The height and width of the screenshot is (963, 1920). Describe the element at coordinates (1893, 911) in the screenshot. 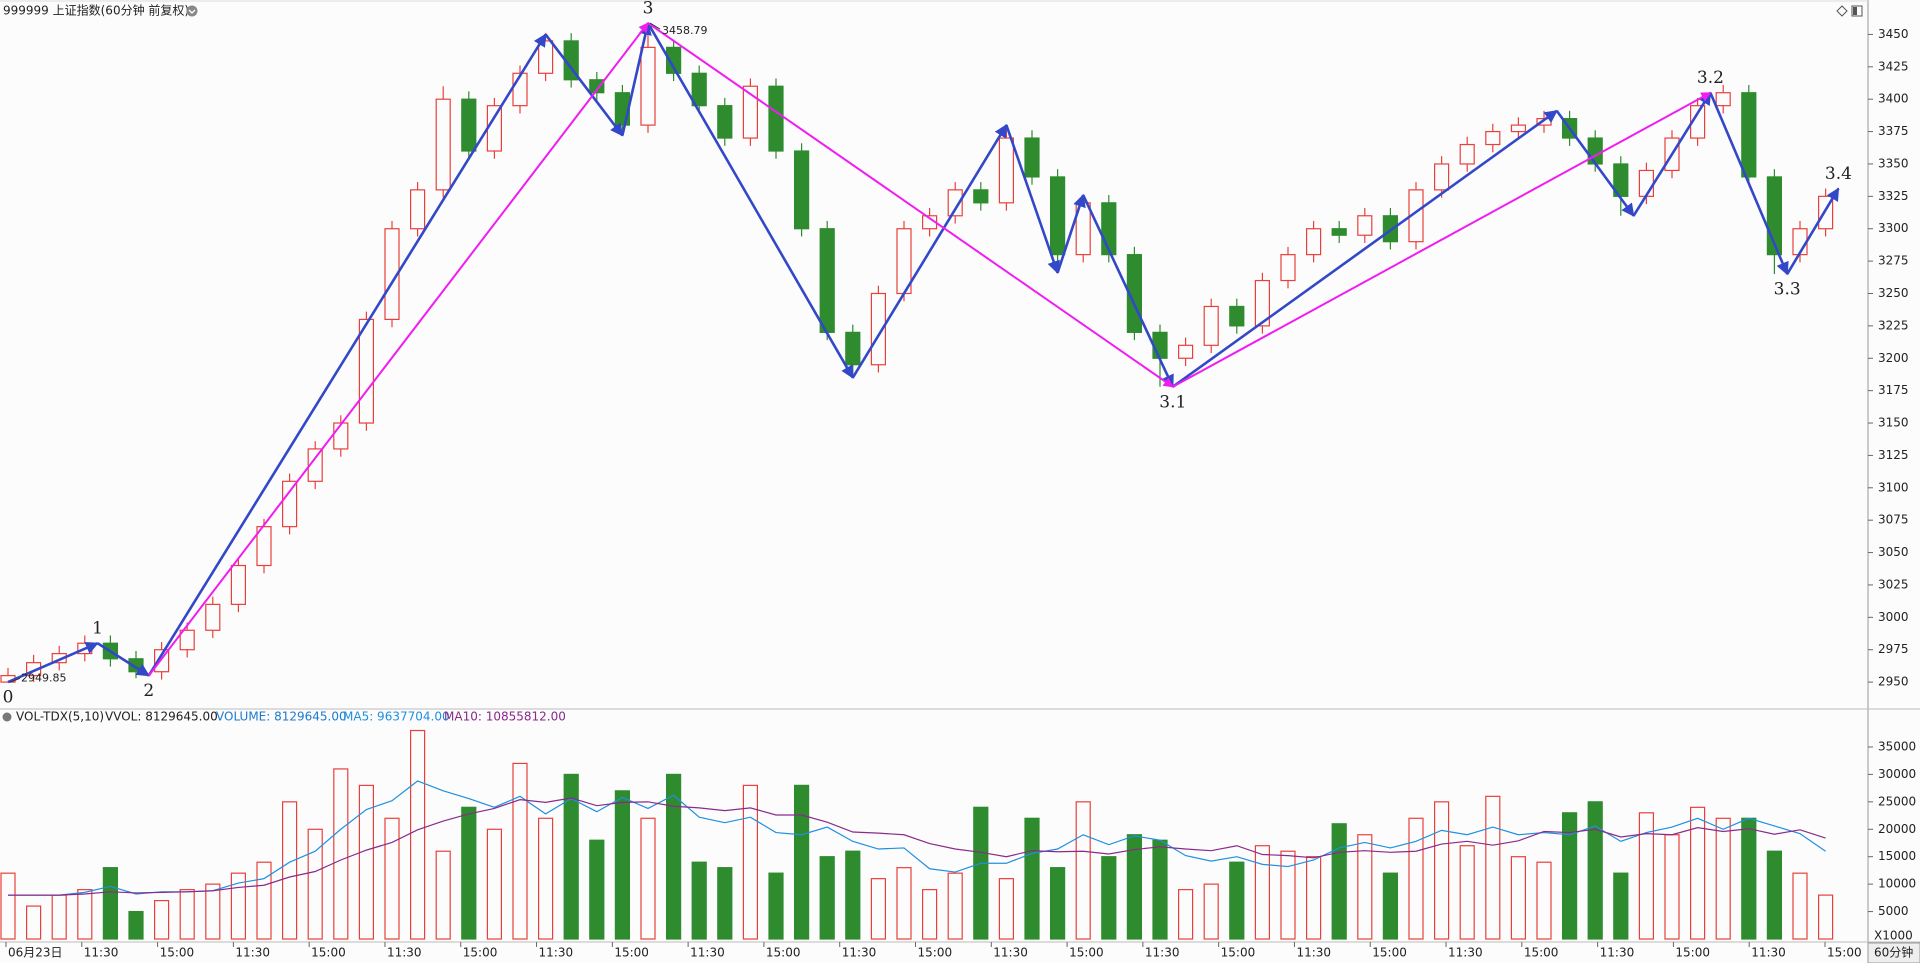

I see `y-tick-label: 5000` at that location.